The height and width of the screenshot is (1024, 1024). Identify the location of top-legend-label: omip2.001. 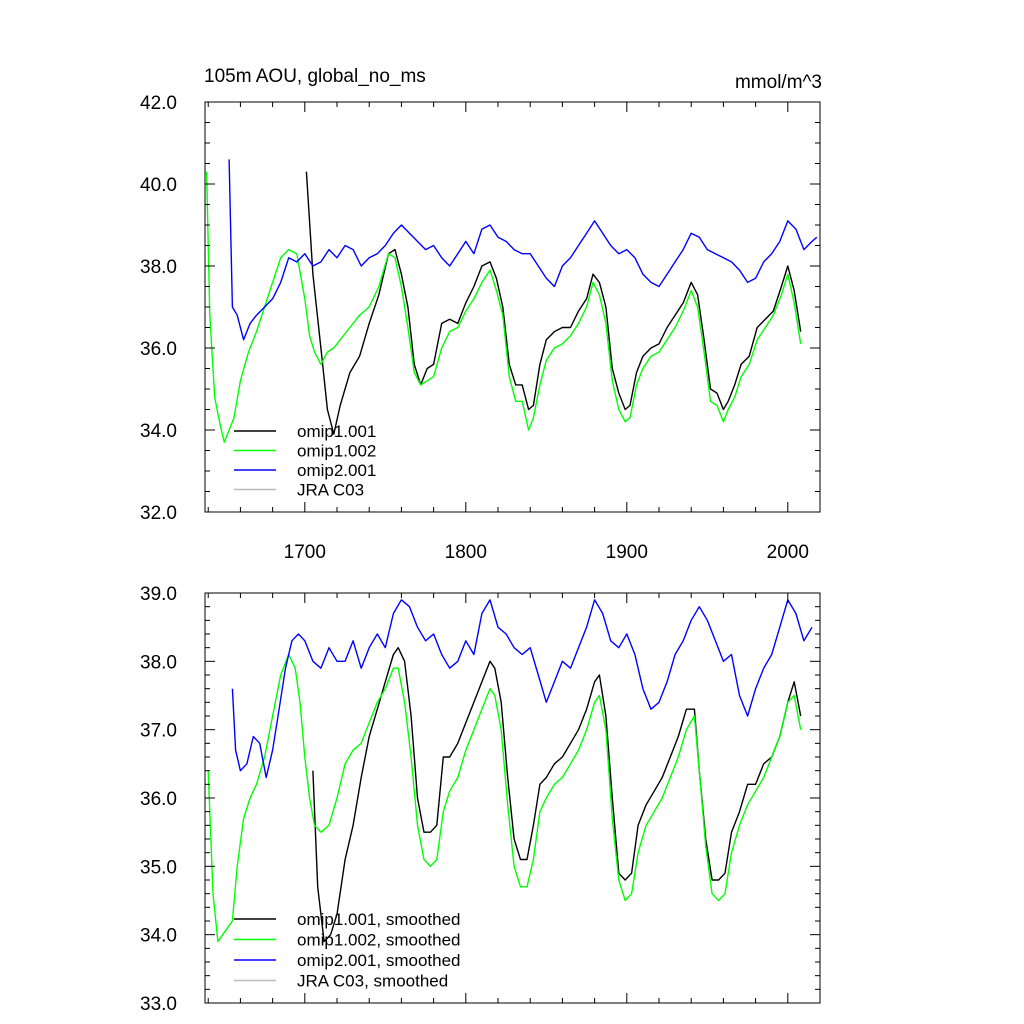
(336, 470).